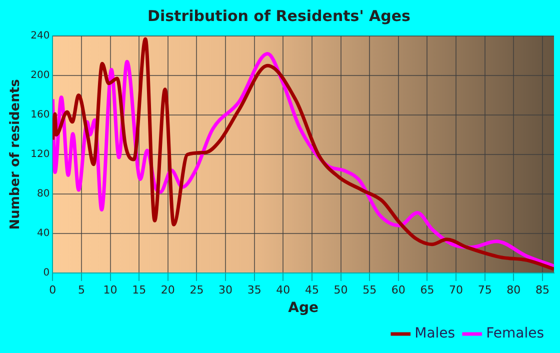 The image size is (560, 353). Describe the element at coordinates (46, 273) in the screenshot. I see `y-tick-label: 0` at that location.